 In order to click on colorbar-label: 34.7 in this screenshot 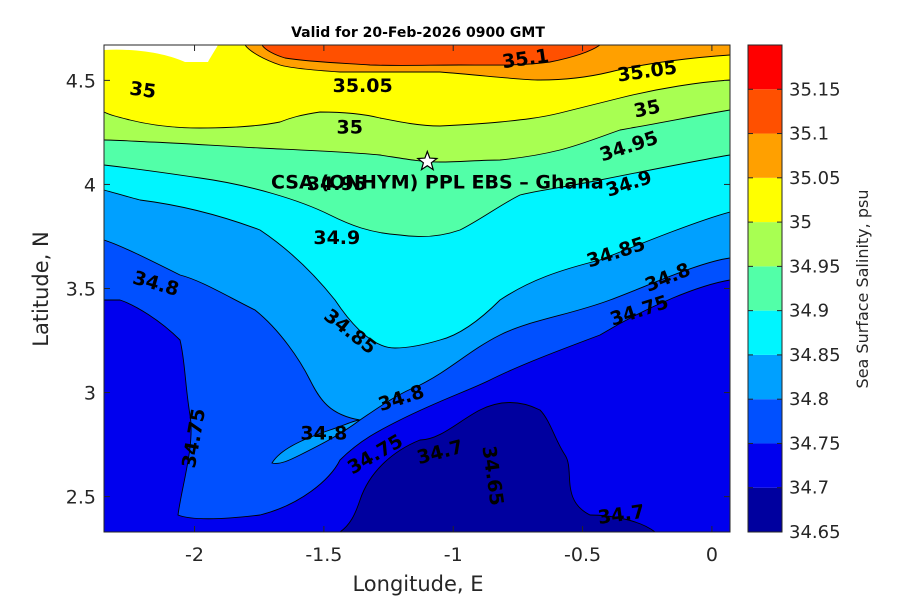, I will do `click(809, 488)`.